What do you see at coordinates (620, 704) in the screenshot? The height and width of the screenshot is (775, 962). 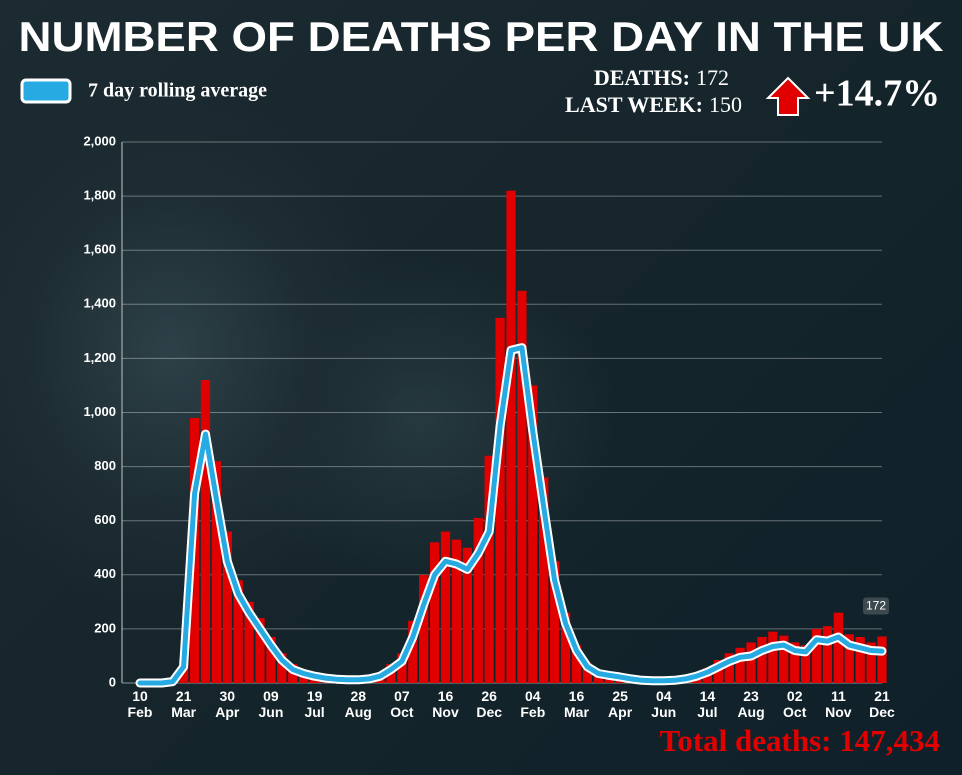 I see `x-tick-label: 25 Apr` at bounding box center [620, 704].